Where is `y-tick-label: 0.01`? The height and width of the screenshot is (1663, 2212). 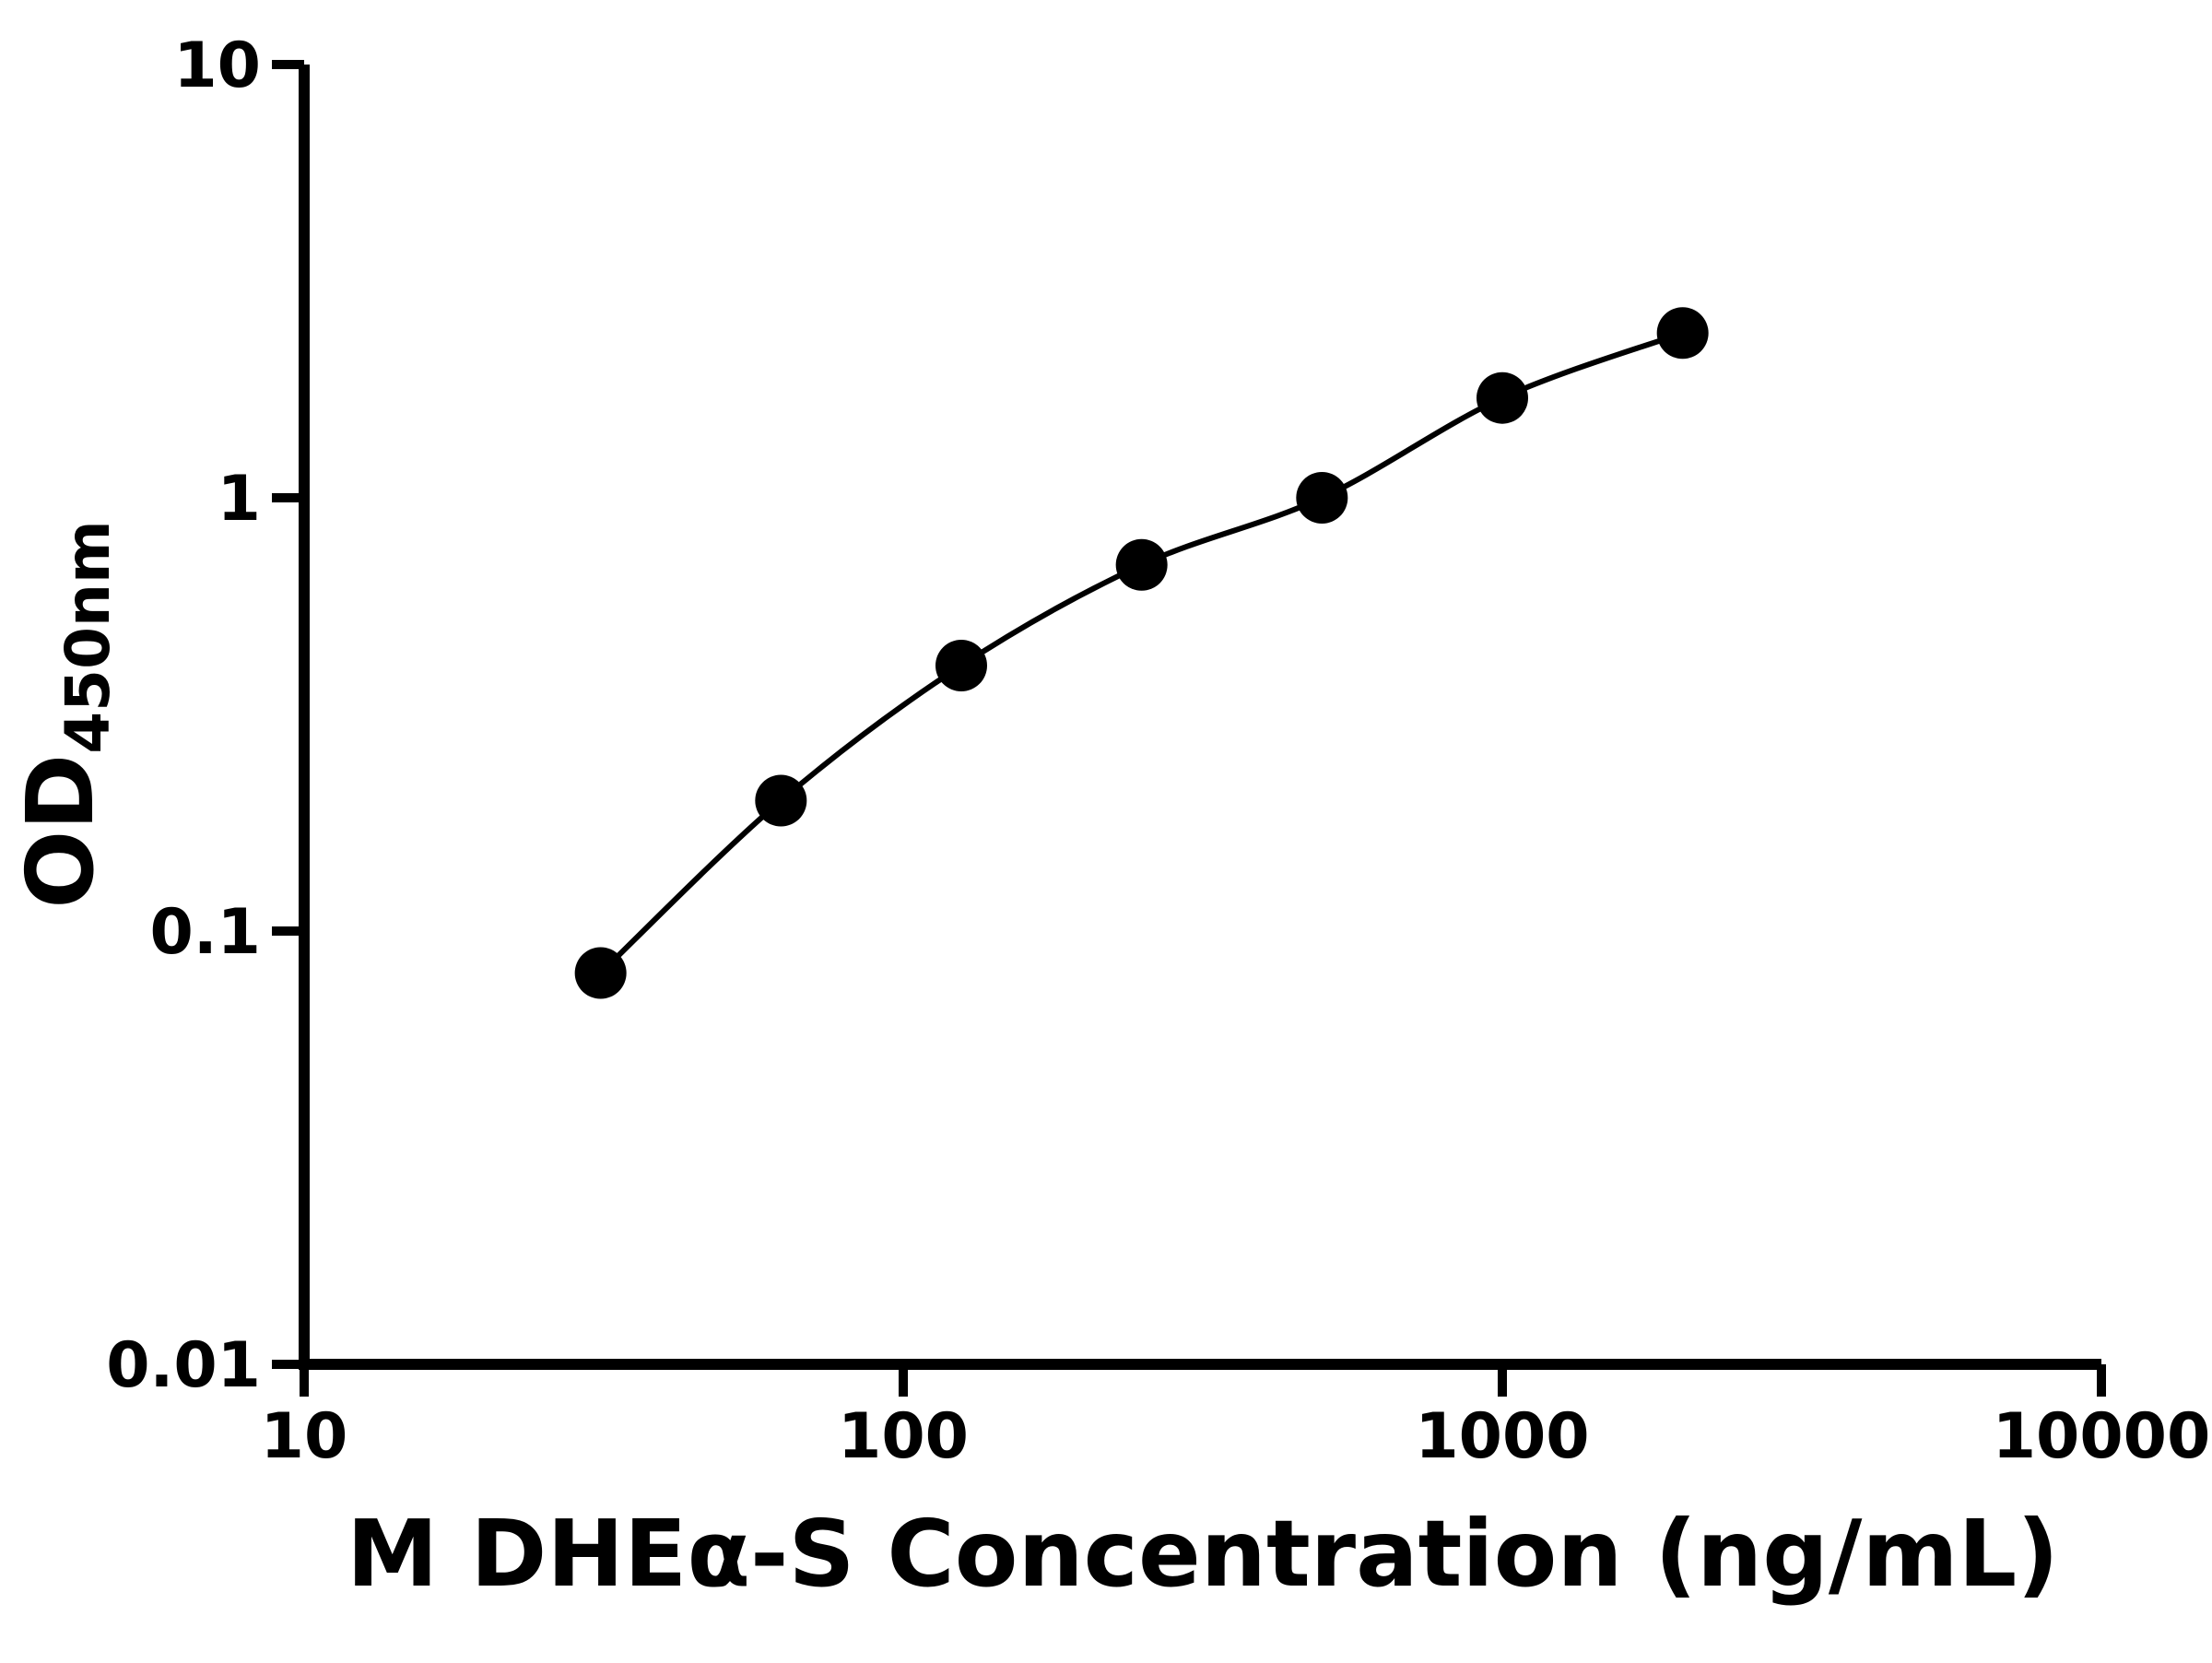
y-tick-label: 0.01 is located at coordinates (183, 1365).